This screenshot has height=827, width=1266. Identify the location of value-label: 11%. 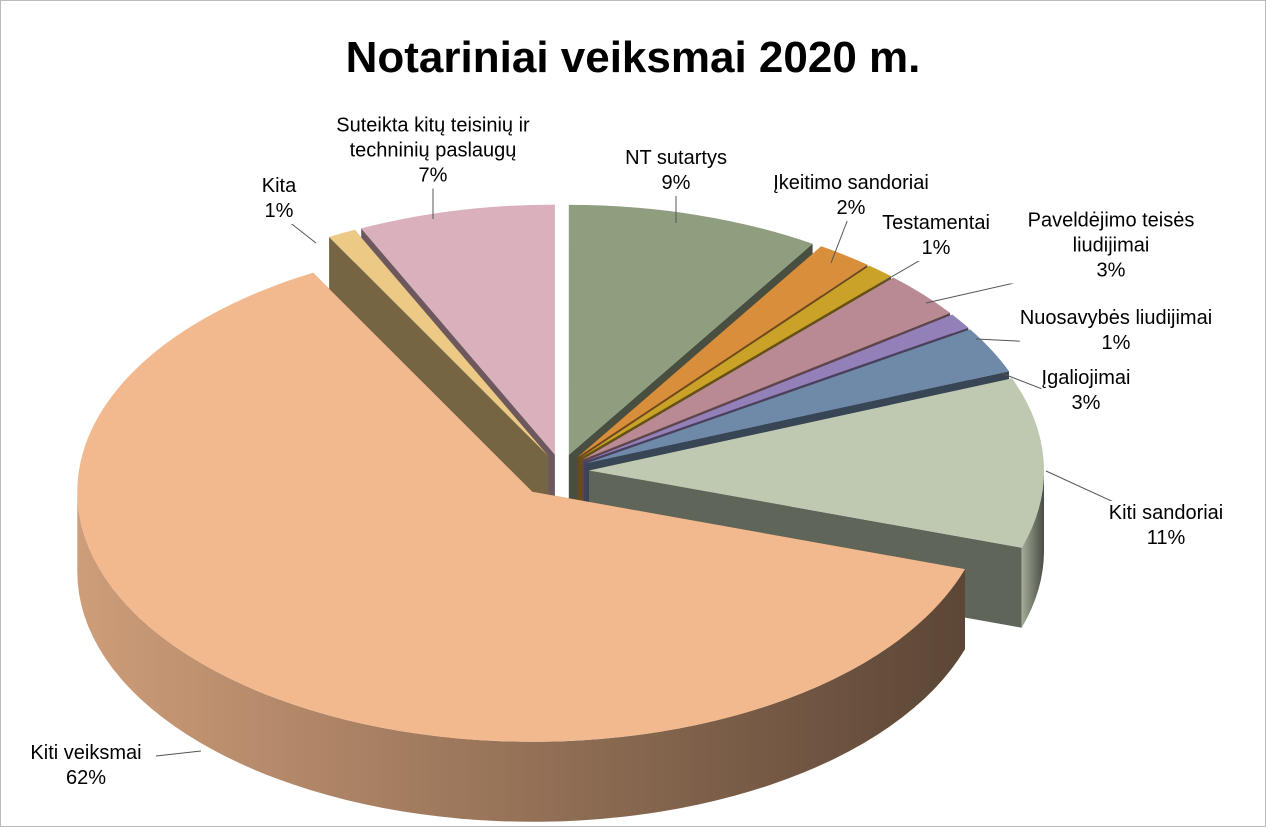
(1166, 538).